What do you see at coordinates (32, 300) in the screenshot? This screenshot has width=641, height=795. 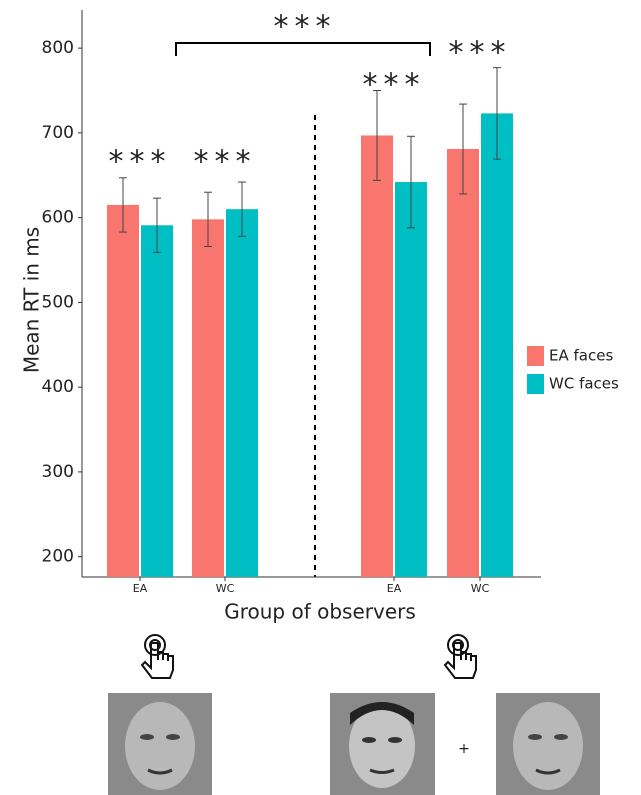 I see `y-axis-label: Mean RT in ms` at bounding box center [32, 300].